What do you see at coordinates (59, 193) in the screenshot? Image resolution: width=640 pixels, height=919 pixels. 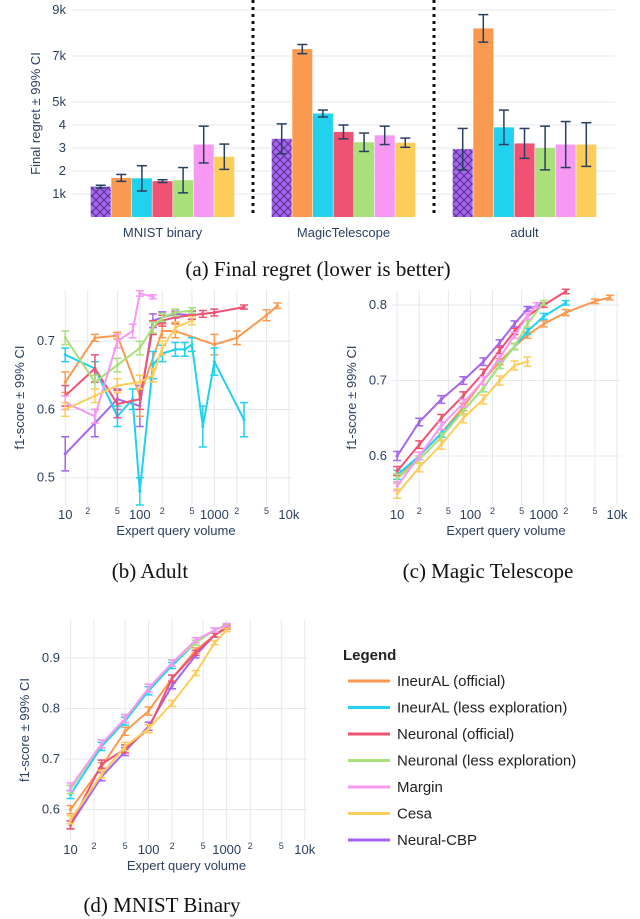 I see `y-tick-label: 1k` at bounding box center [59, 193].